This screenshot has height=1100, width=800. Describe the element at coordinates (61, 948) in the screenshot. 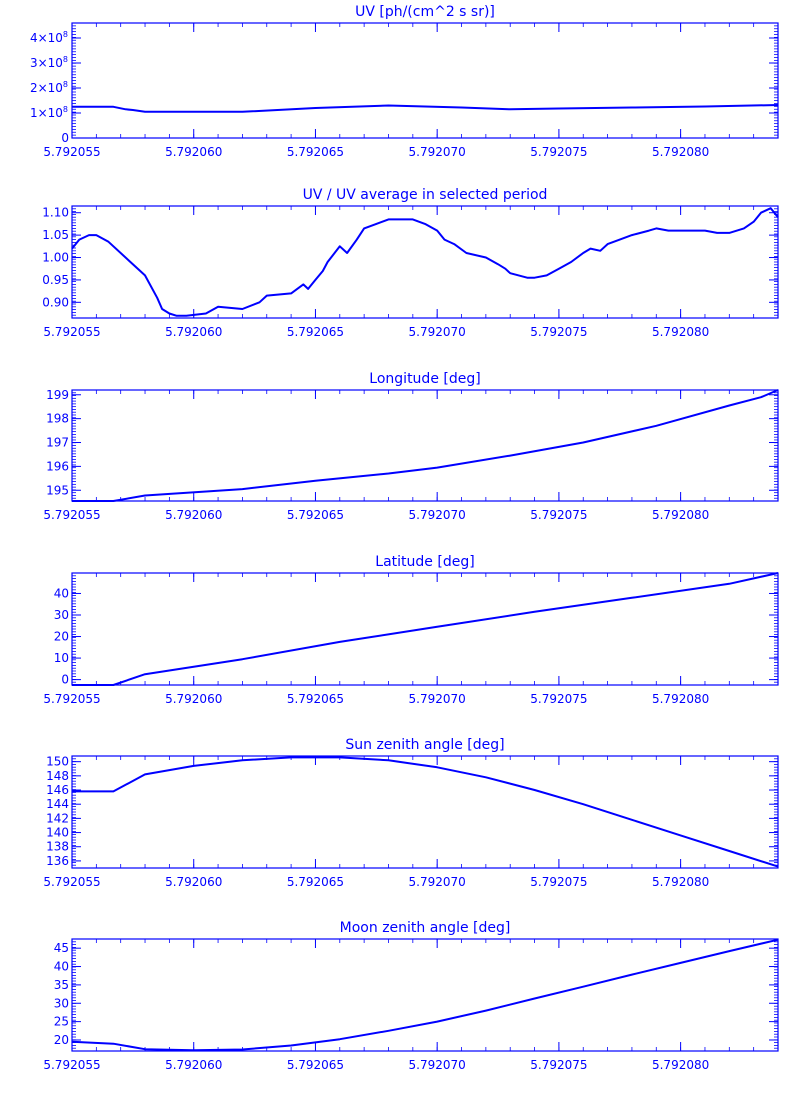

I see `y-tick-label: 45` at that location.